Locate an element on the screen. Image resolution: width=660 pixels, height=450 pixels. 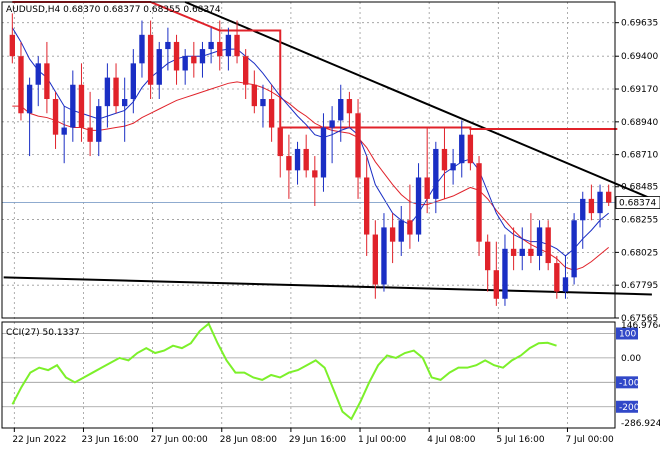
y-tick-label: 0.69170 is located at coordinates (639, 90).